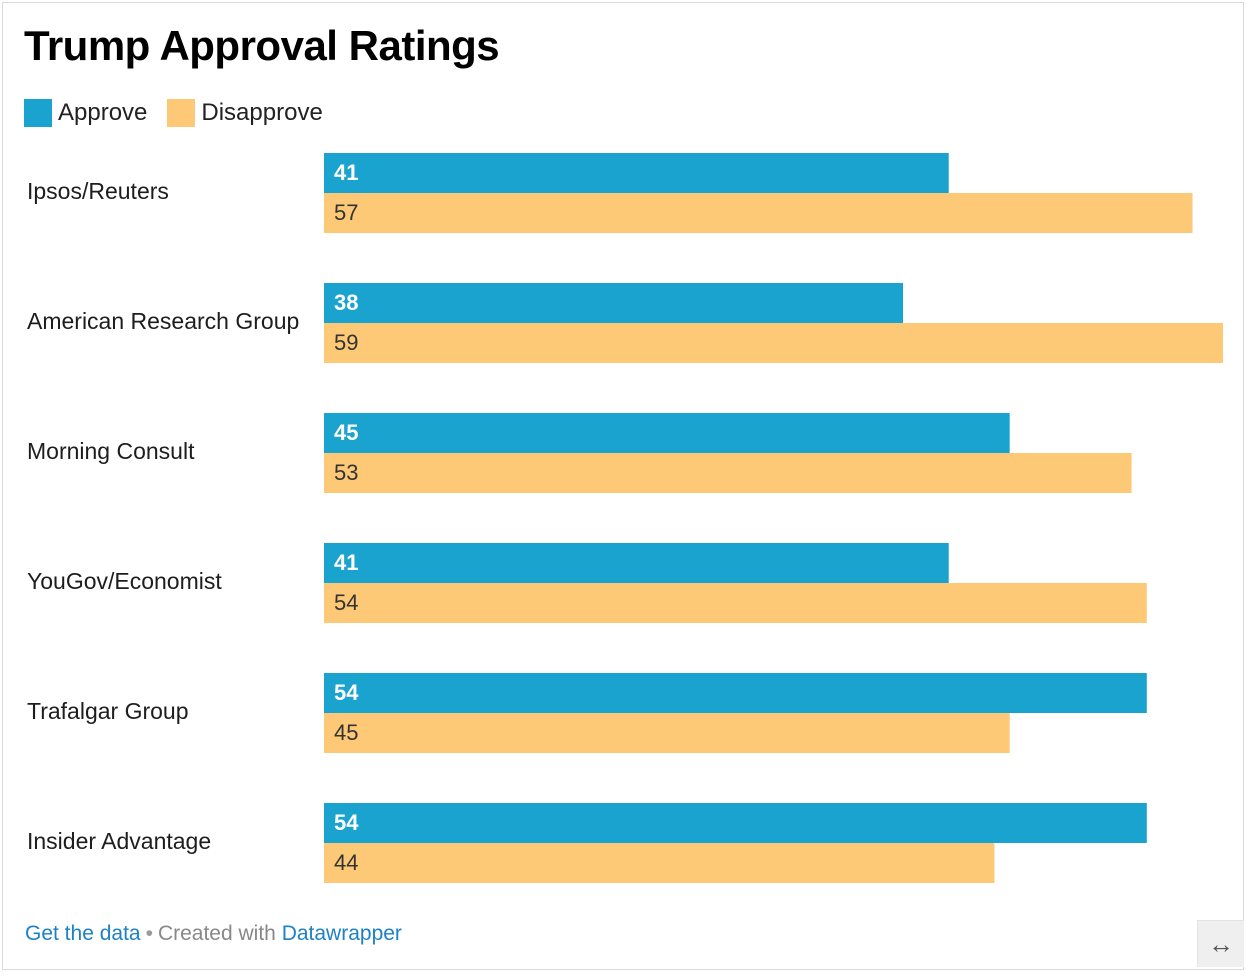 The width and height of the screenshot is (1246, 976). Describe the element at coordinates (38, 113) in the screenshot. I see `legend-swatch-approve` at that location.